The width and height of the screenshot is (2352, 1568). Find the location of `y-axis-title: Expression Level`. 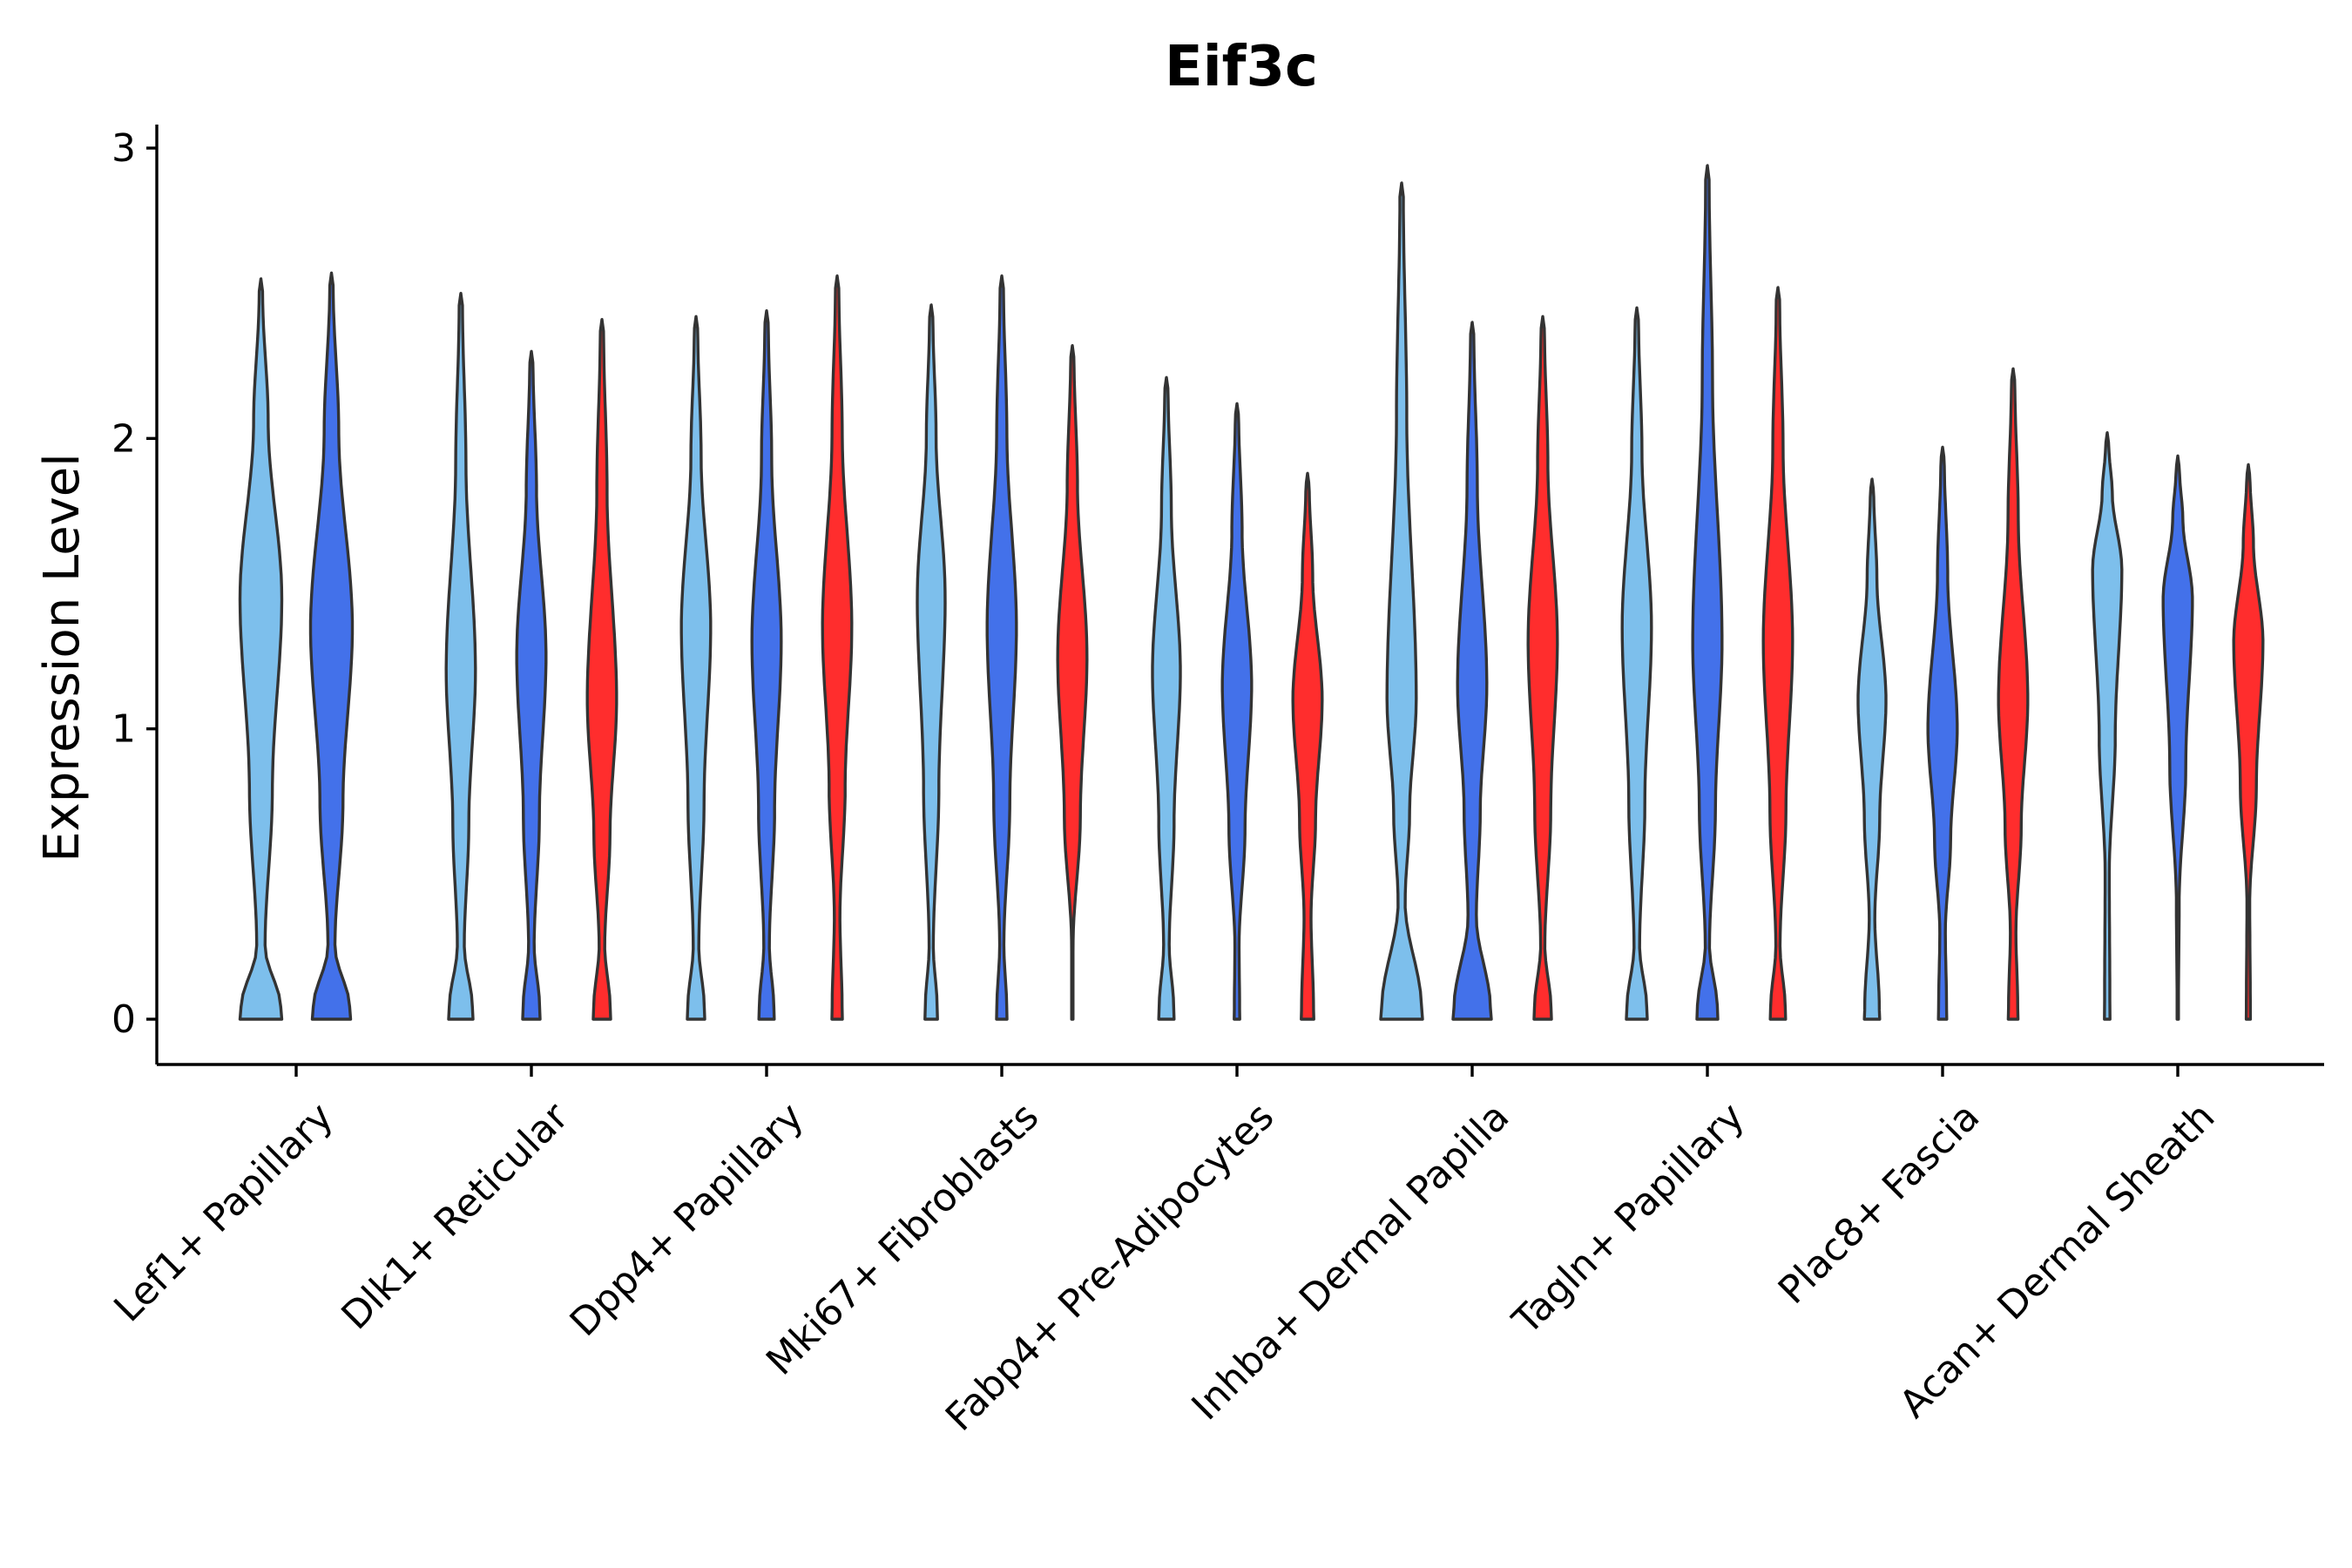

y-axis-title: Expression Level is located at coordinates (62, 657).